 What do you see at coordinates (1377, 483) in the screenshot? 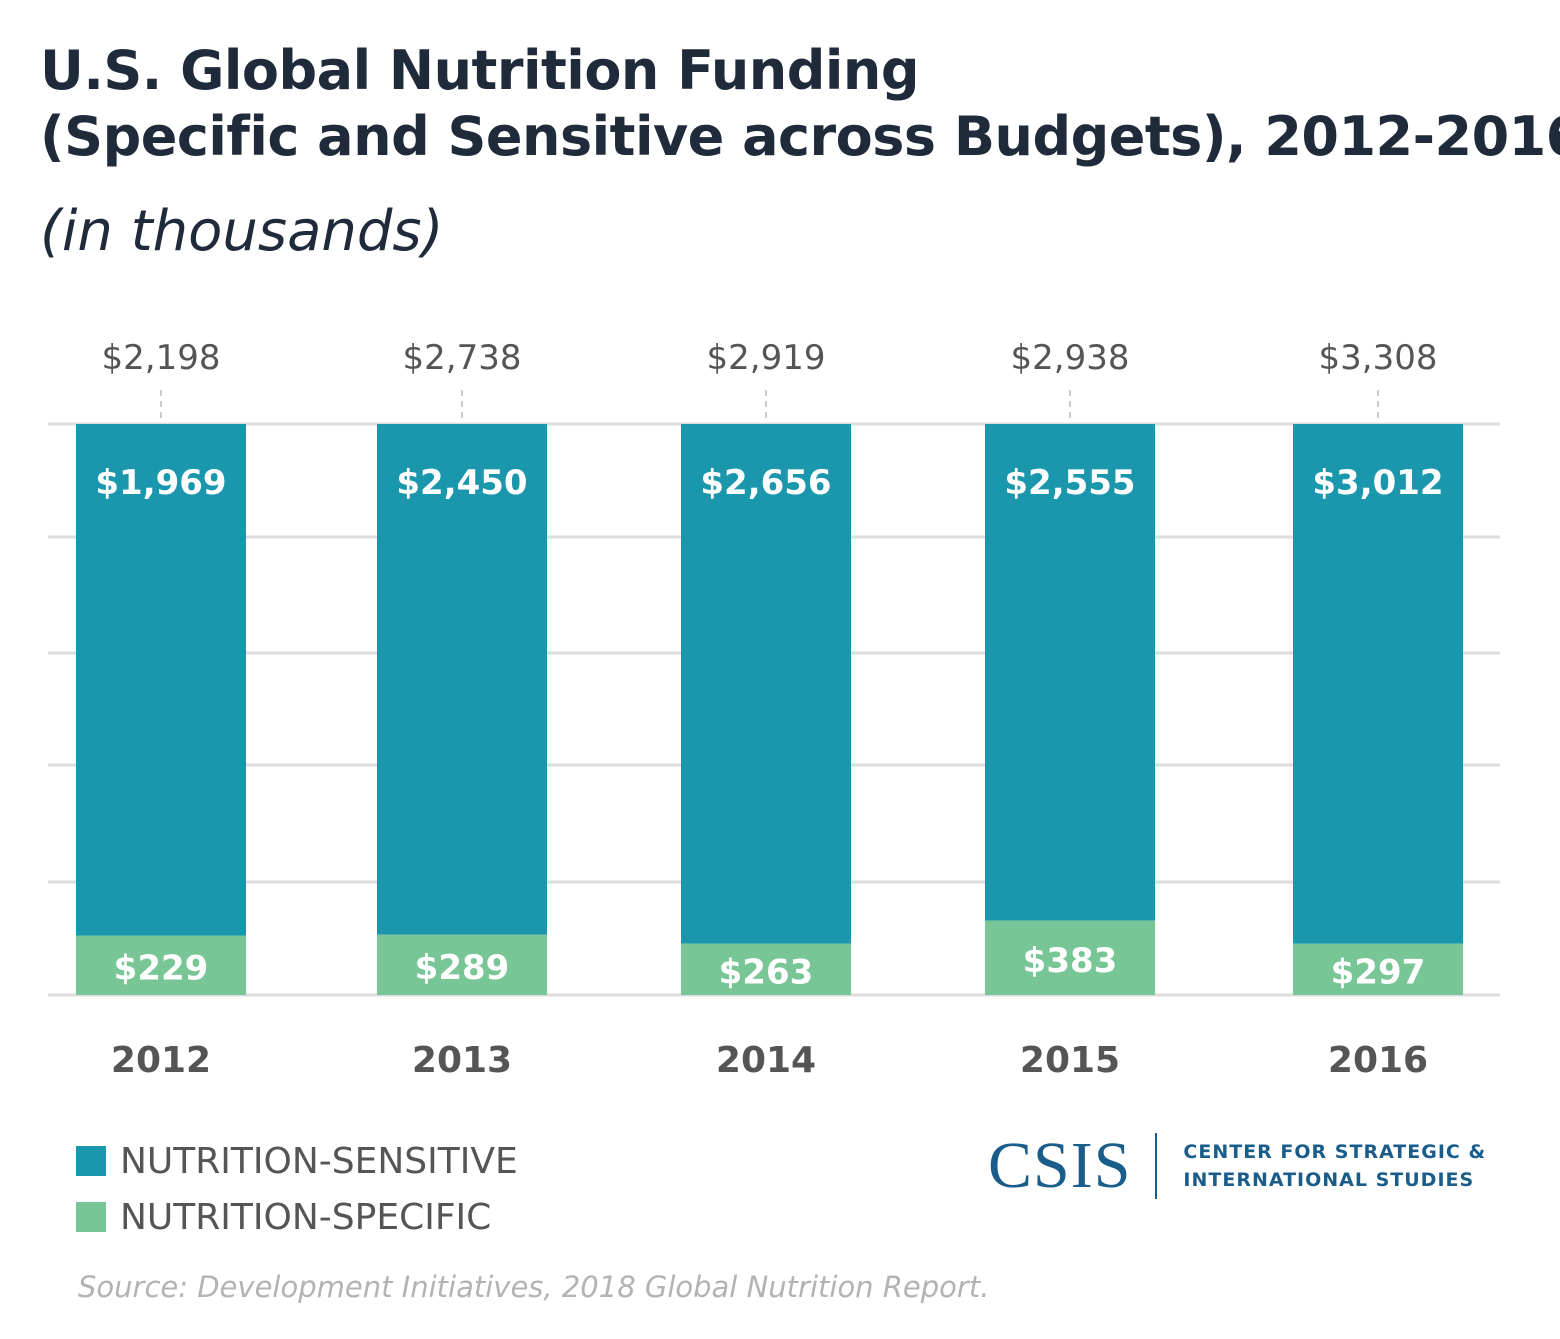
I see `data-label-sensitive-2016: $3,012` at bounding box center [1377, 483].